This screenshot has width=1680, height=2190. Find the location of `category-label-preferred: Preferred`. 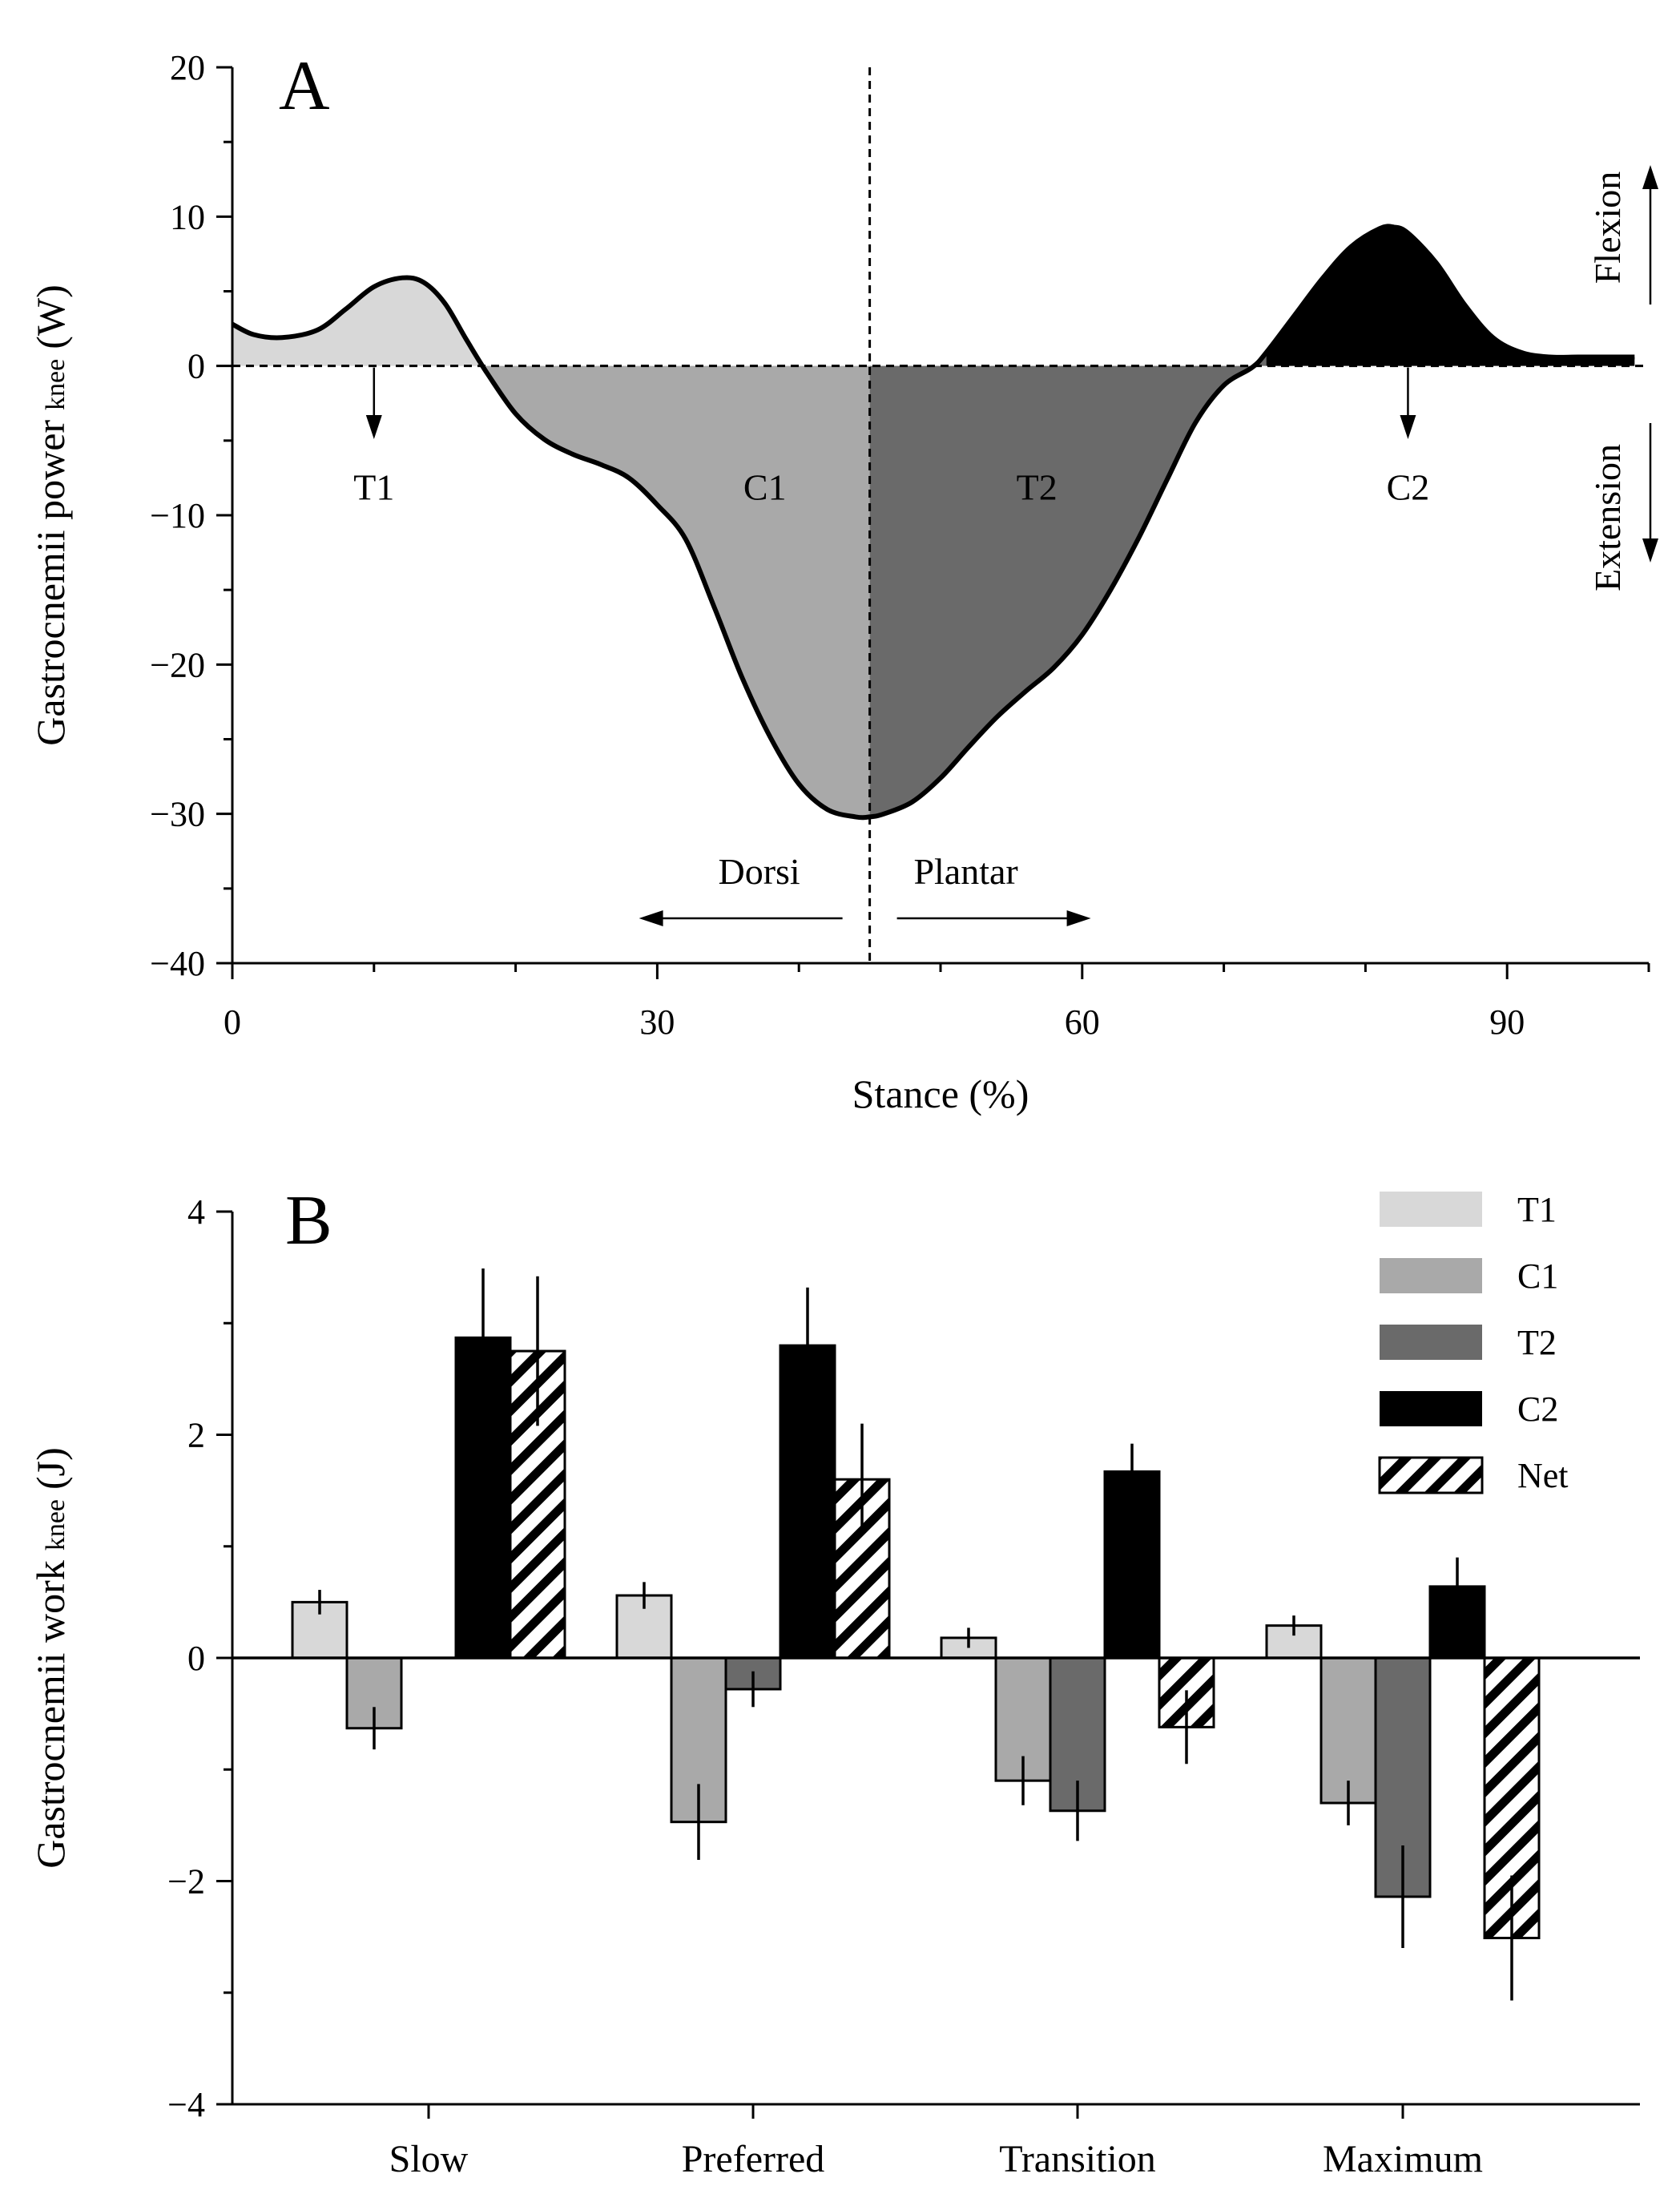

category-label-preferred: Preferred is located at coordinates (754, 2159).